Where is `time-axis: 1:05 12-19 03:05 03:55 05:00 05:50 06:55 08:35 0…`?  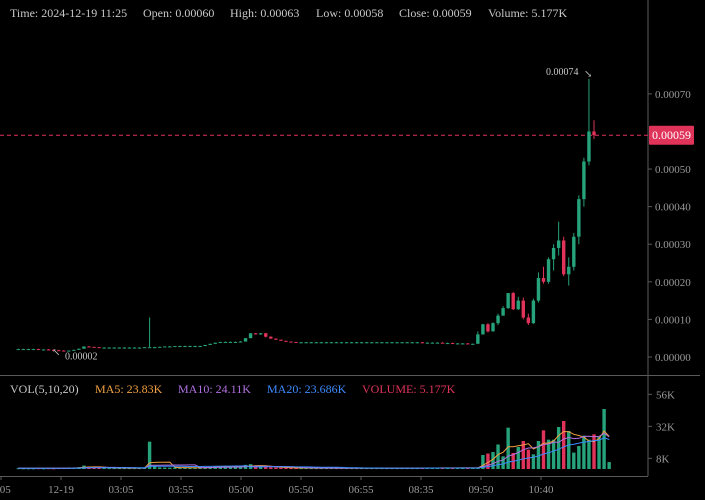 time-axis: 1:05 12-19 03:05 03:55 05:00 05:50 06:55 08:35 0… is located at coordinates (277, 486).